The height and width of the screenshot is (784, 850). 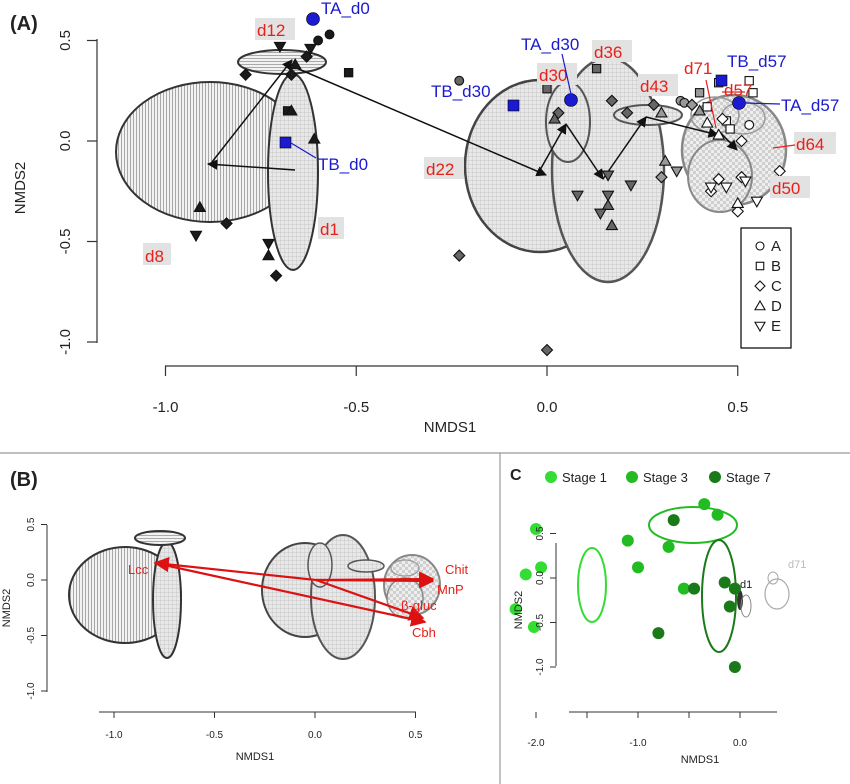 I want to click on leader-d71, so click(x=711, y=104).